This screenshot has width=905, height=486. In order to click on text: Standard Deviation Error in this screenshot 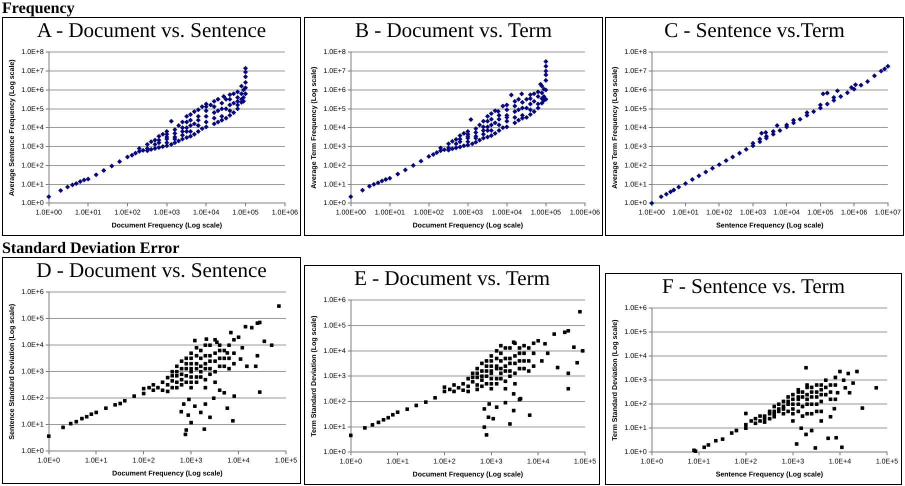, I will do `click(91, 248)`.